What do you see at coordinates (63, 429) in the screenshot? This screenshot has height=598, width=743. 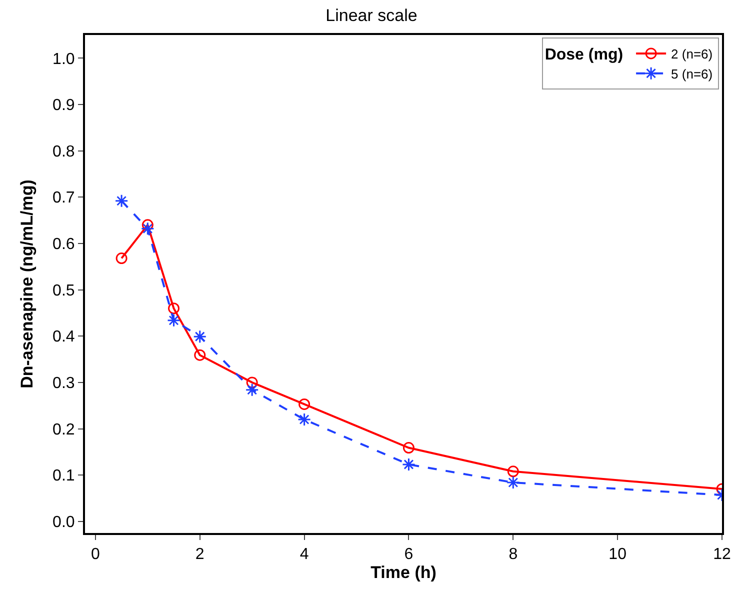 I see `y-tick-label: 0.2` at bounding box center [63, 429].